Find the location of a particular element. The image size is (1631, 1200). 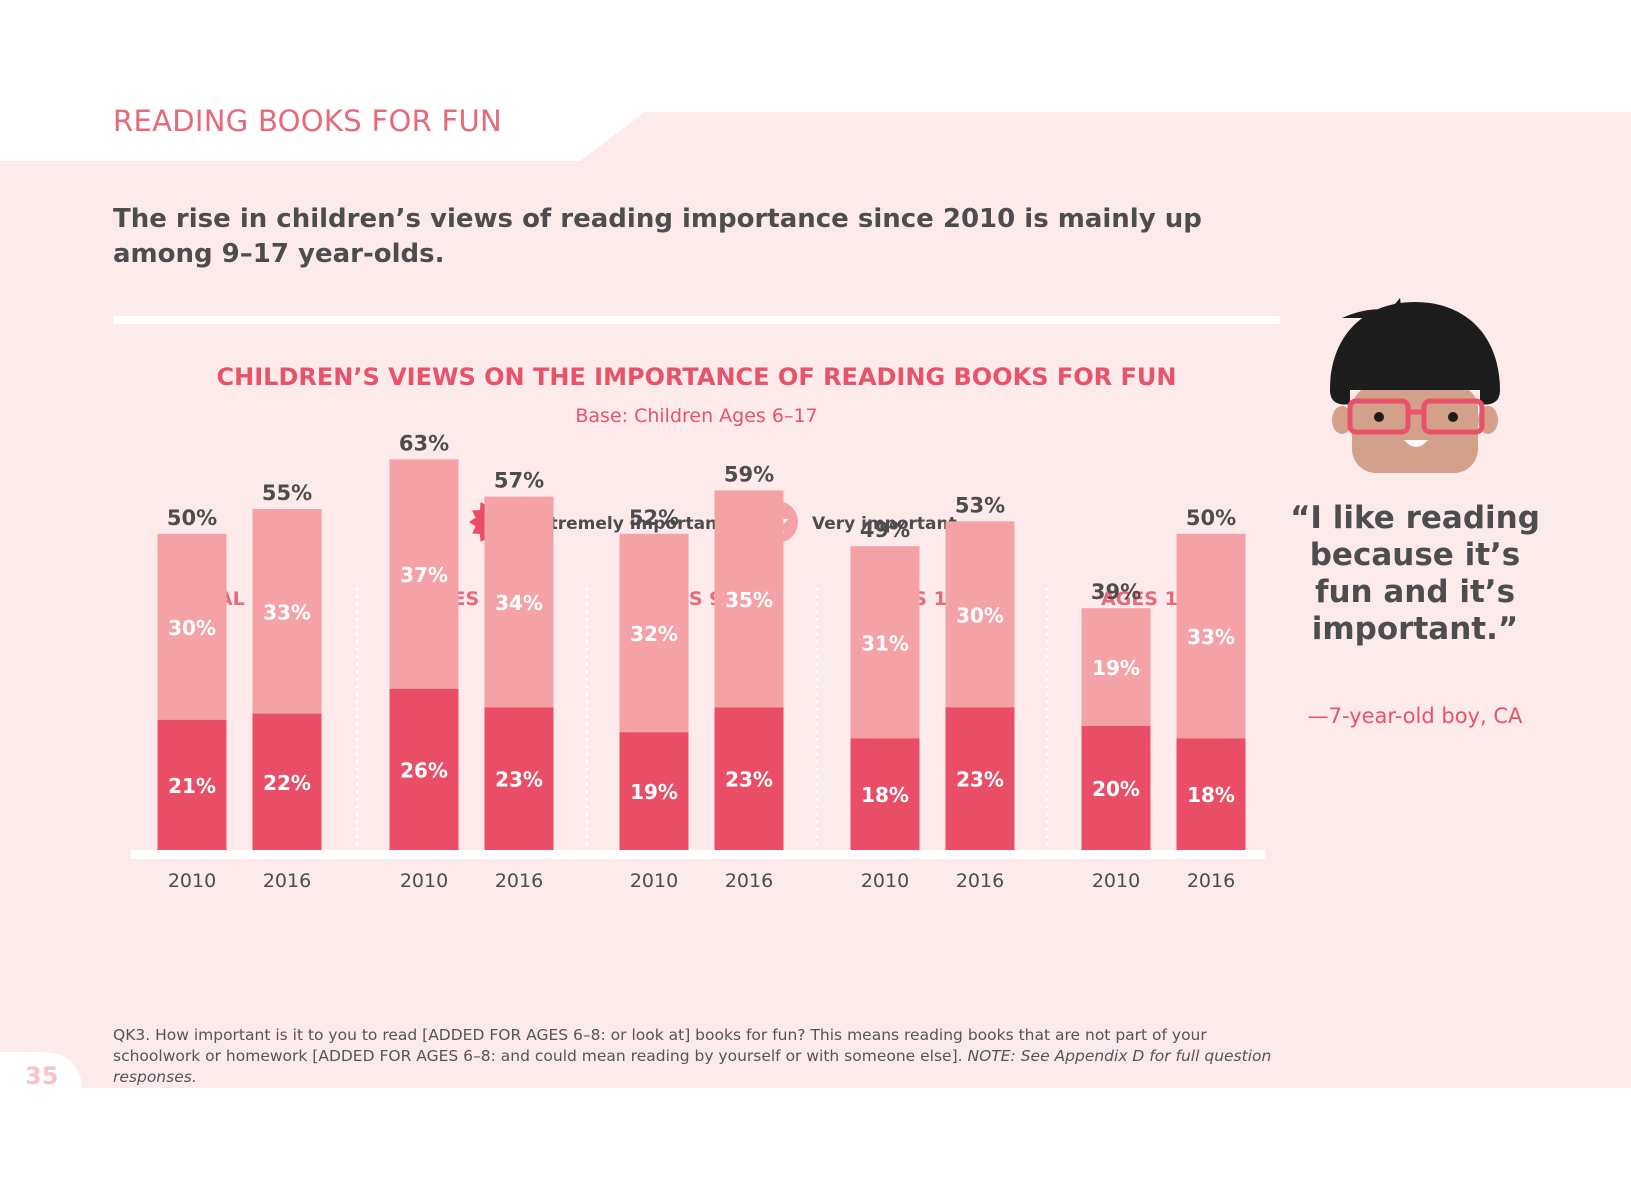

bar-label-very: 37% is located at coordinates (424, 575).